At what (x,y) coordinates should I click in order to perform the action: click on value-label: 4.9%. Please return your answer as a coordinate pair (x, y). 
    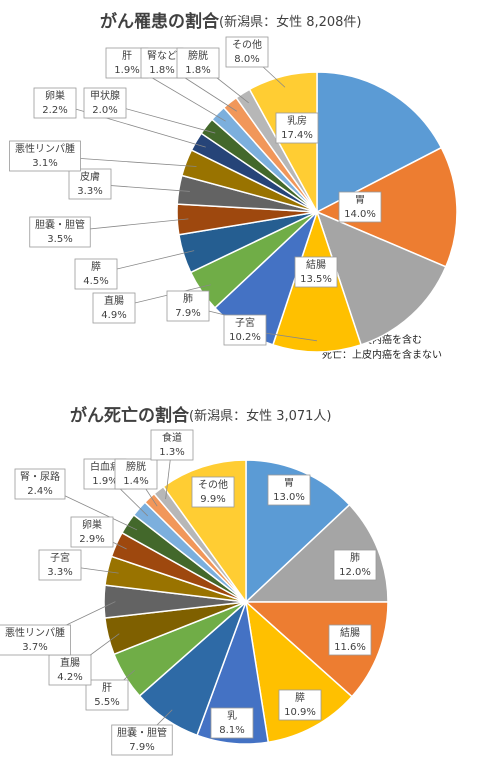
    Looking at the image, I should click on (113, 315).